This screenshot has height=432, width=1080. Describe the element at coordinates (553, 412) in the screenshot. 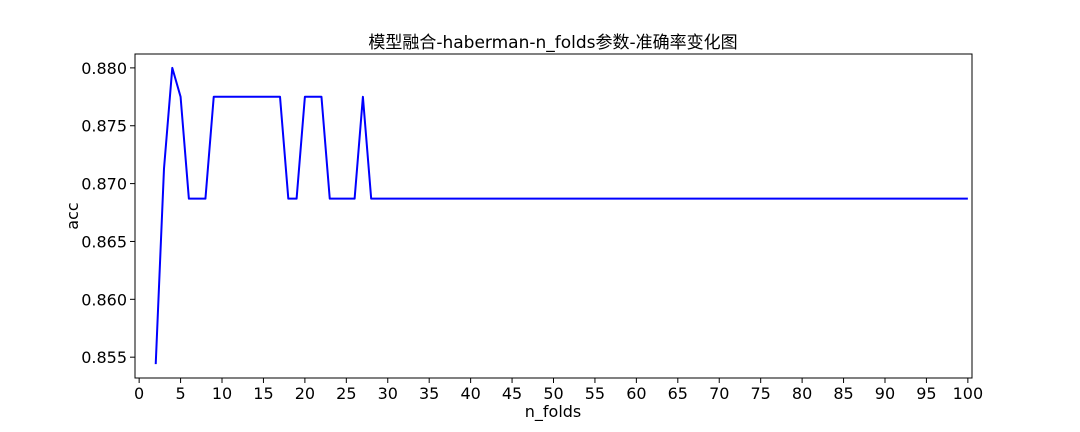

I see `x-axis-label: n_folds` at that location.